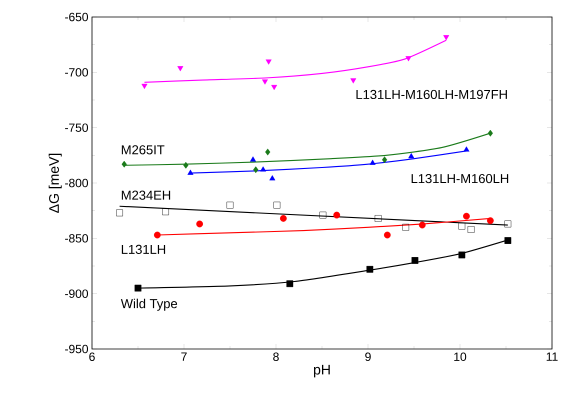  Describe the element at coordinates (184, 356) in the screenshot. I see `x-tick-label: 7` at that location.